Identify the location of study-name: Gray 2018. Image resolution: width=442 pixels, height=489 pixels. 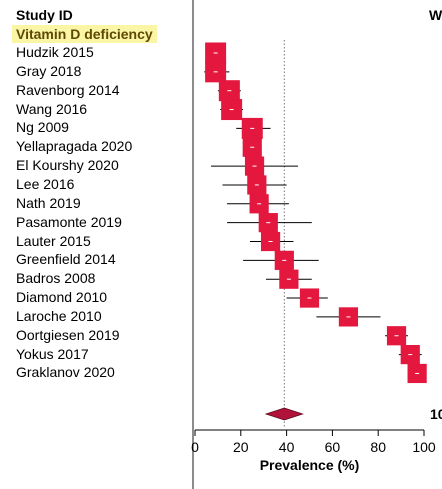
(49, 70).